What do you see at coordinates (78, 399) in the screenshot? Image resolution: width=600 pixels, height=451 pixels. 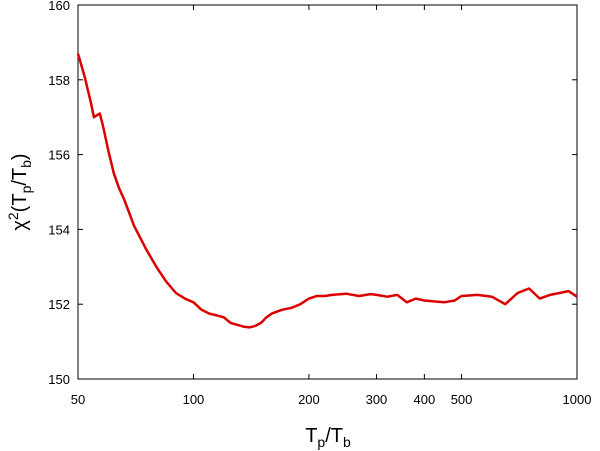 I see `x-tick-label: 50` at bounding box center [78, 399].